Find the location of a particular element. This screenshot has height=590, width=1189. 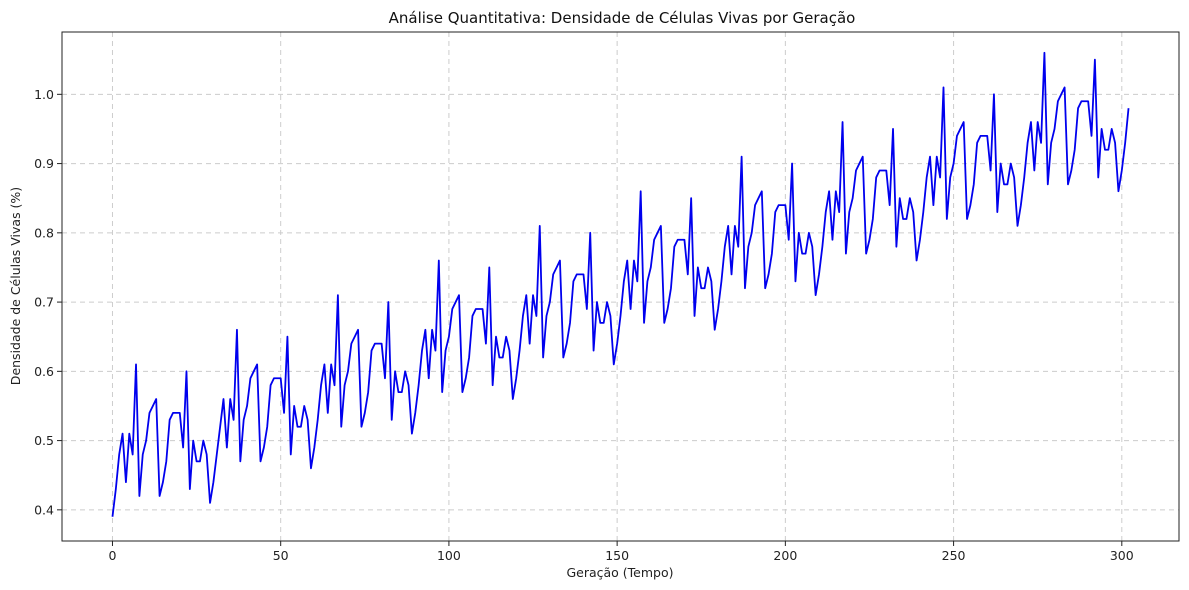

x-tick-label: 50 is located at coordinates (281, 555).